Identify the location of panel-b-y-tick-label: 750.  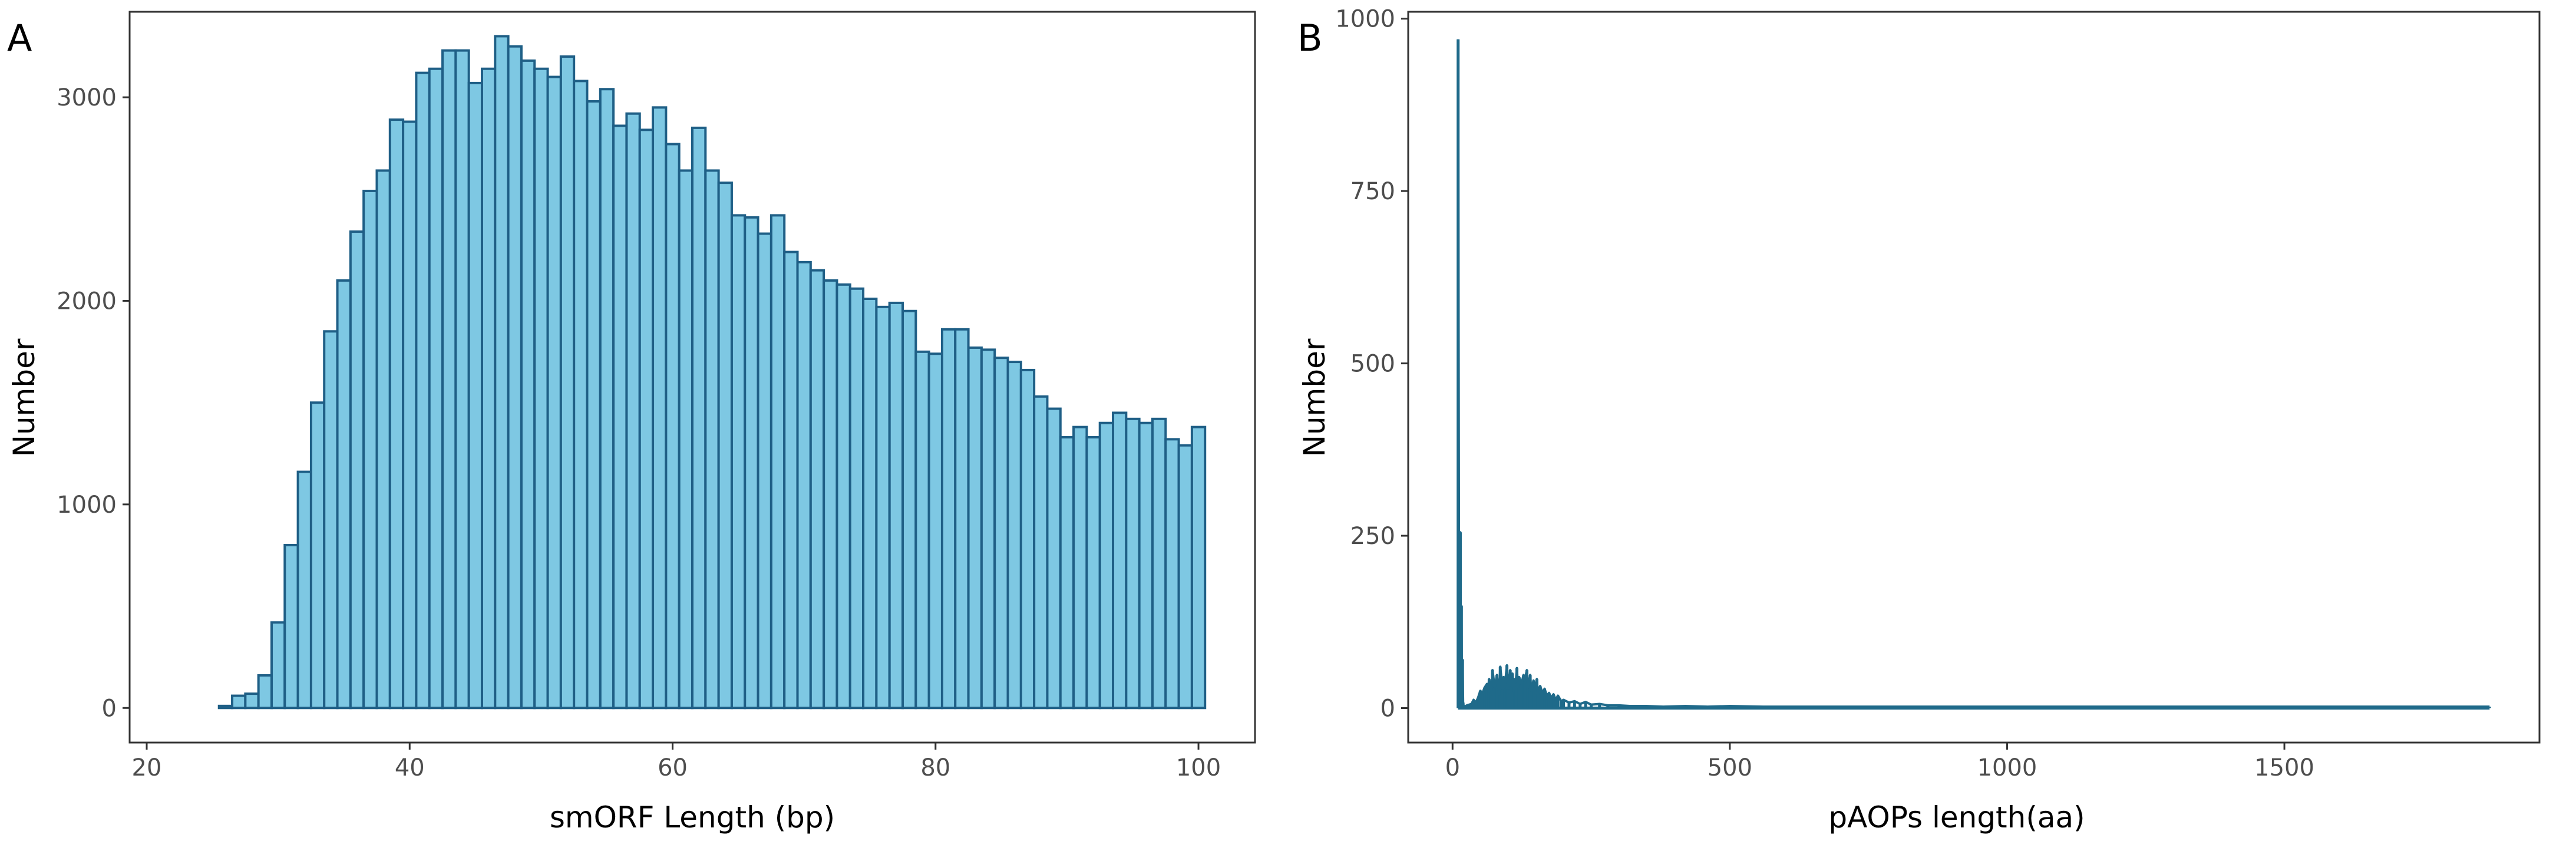
(1372, 191).